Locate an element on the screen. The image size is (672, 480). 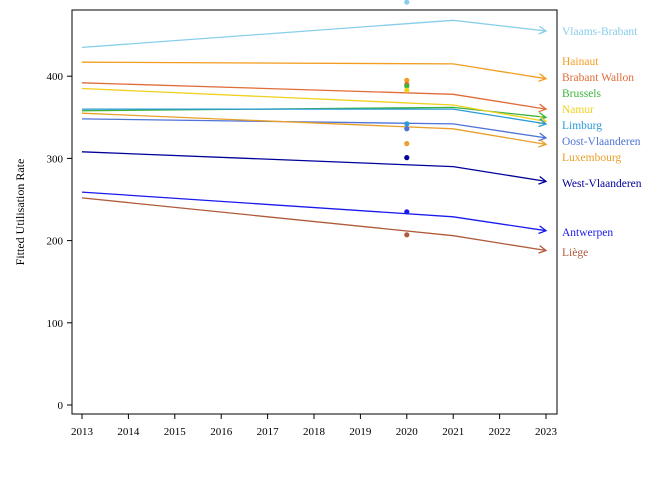
series-brabant-wallon is located at coordinates (314, 97).